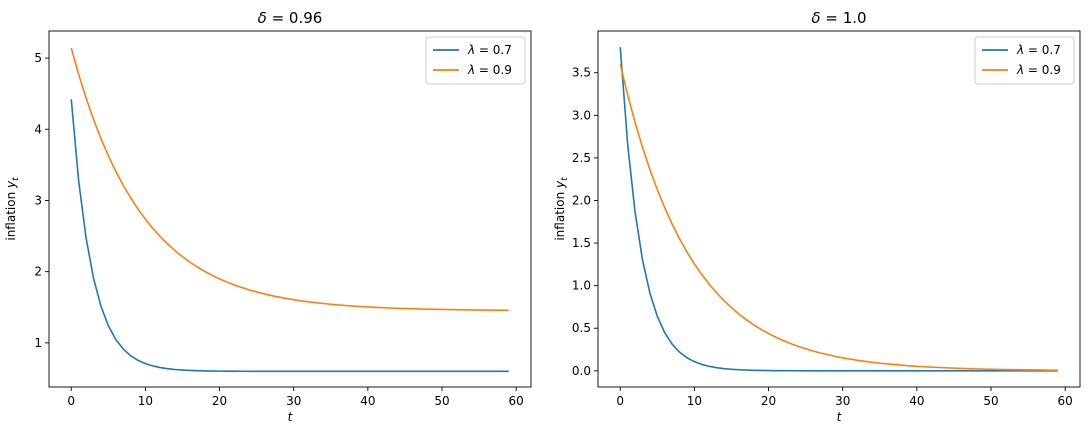  What do you see at coordinates (290, 18) in the screenshot?
I see `chart-title: δ = 0.96` at bounding box center [290, 18].